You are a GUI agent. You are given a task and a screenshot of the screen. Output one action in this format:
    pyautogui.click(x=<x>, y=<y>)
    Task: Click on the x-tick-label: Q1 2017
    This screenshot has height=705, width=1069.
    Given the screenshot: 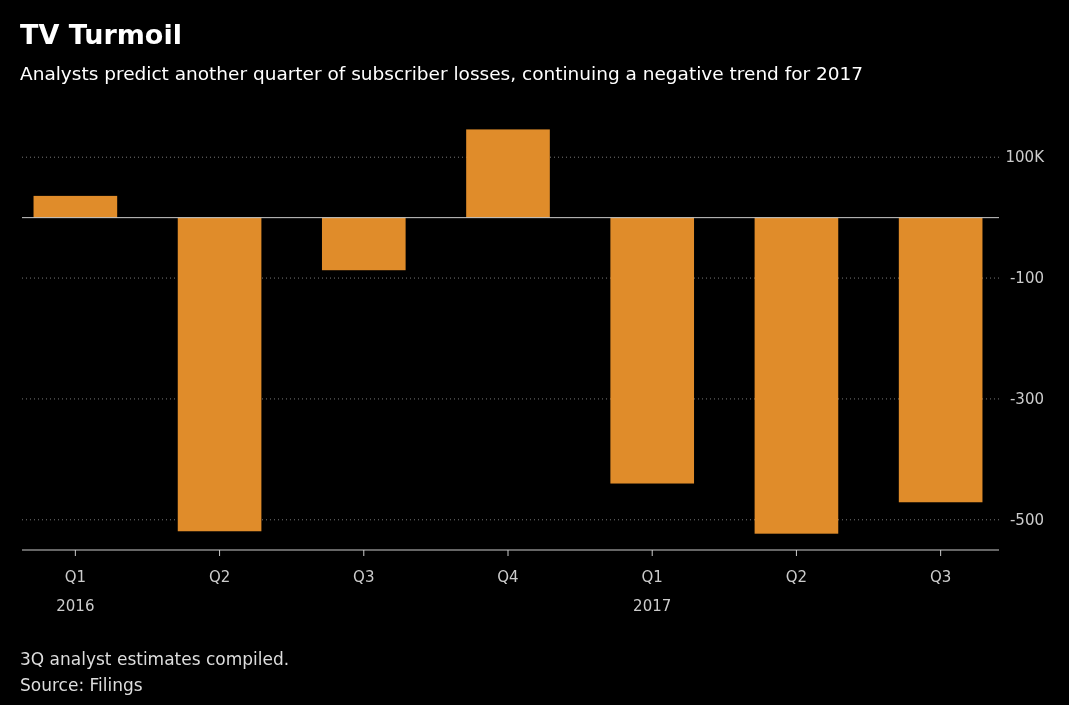 What is the action you would take?
    pyautogui.click(x=652, y=591)
    